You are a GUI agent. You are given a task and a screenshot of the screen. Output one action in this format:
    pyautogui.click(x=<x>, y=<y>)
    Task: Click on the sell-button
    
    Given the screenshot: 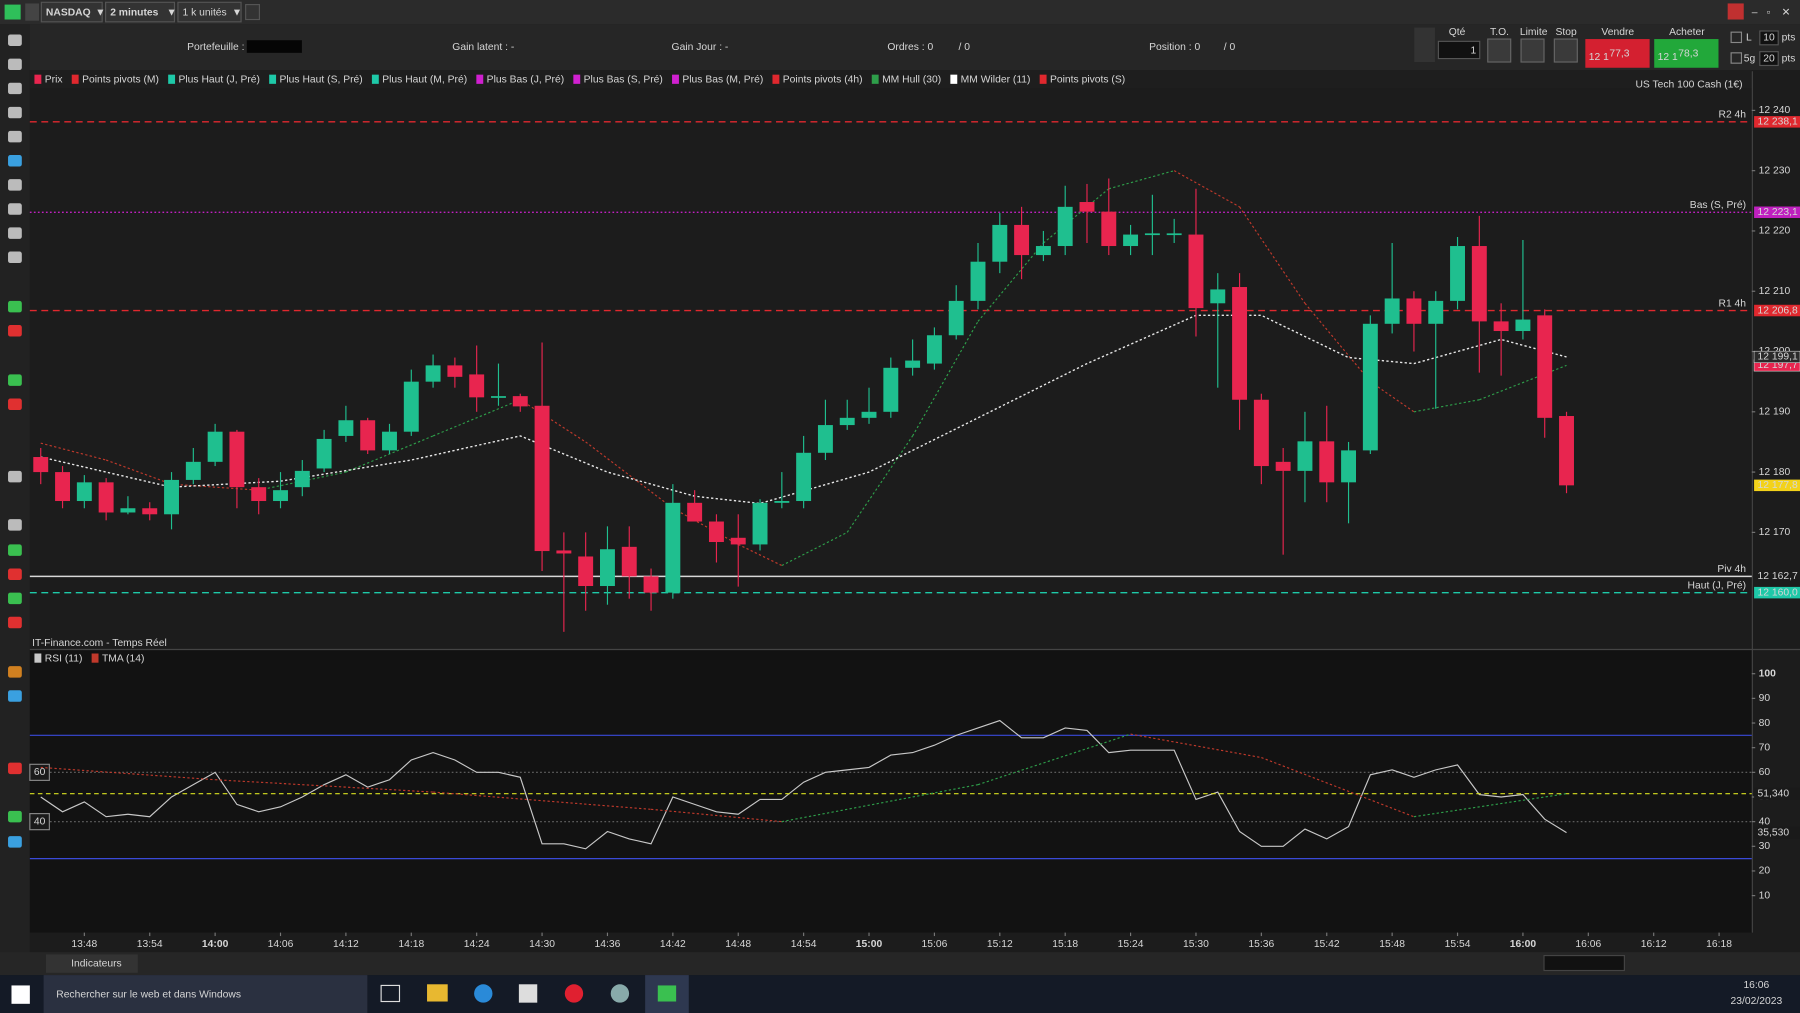 What is the action you would take?
    pyautogui.click(x=1617, y=53)
    